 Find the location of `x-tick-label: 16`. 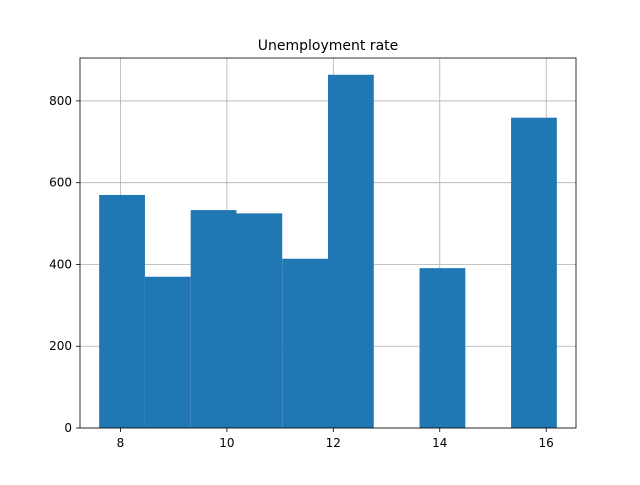

x-tick-label: 16 is located at coordinates (546, 443).